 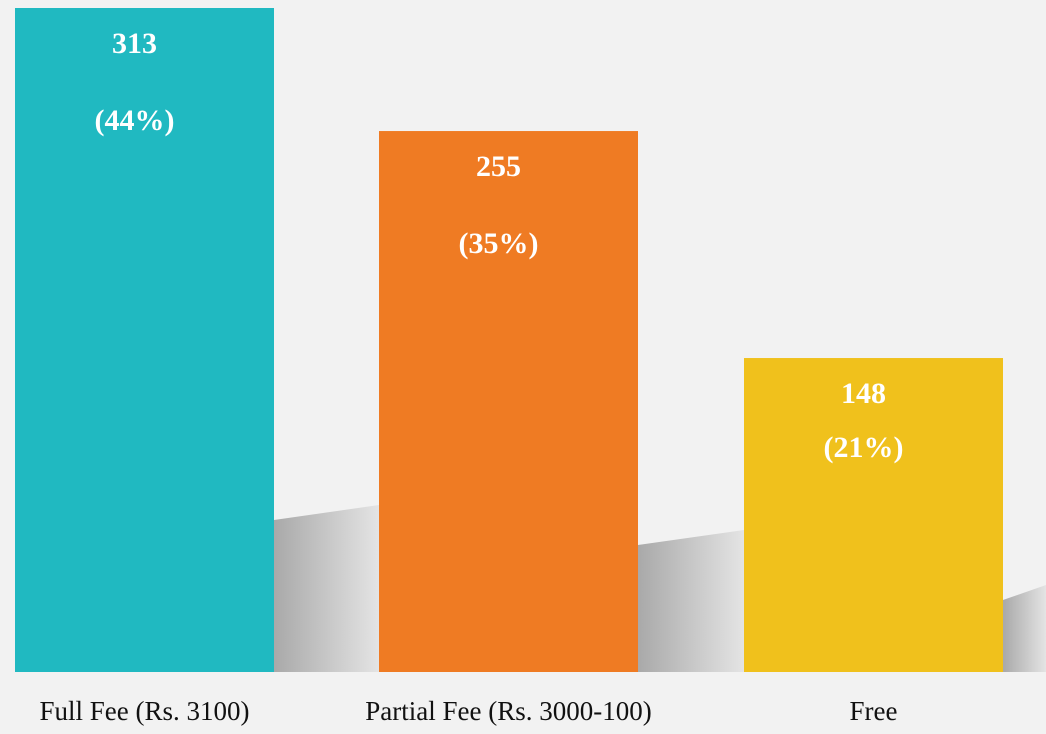 I want to click on value-label: 148, so click(x=863, y=393).